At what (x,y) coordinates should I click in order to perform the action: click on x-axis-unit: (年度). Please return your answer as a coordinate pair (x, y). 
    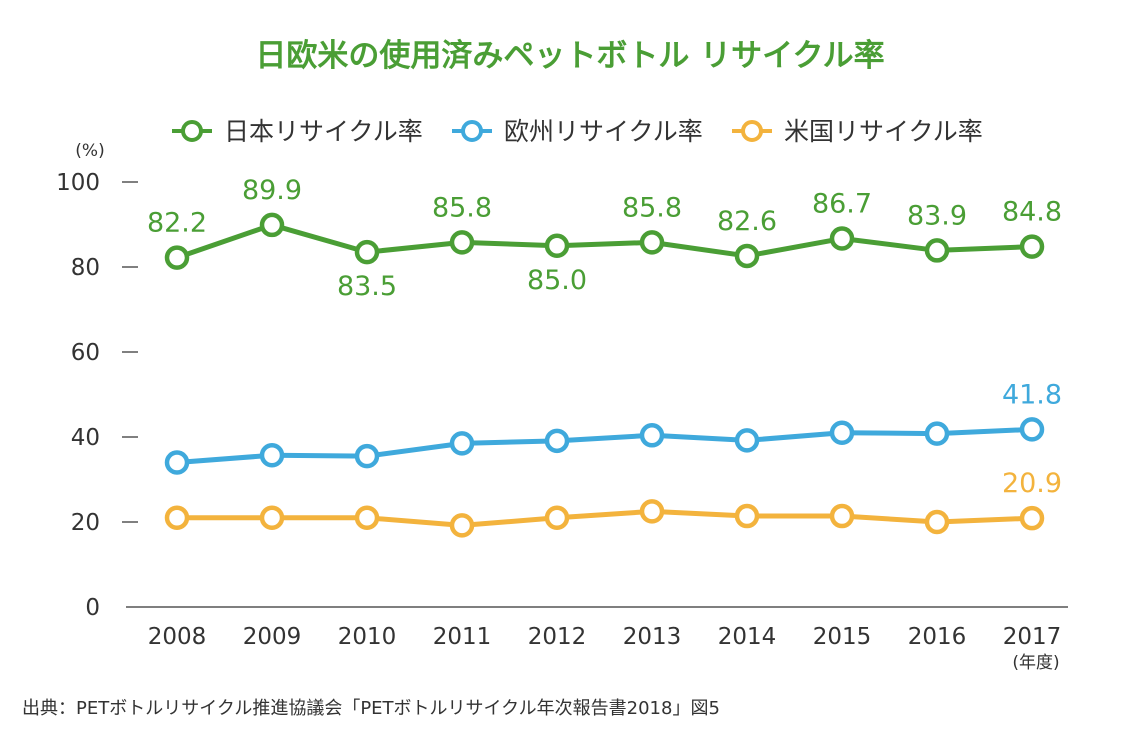
    Looking at the image, I should click on (1035, 663).